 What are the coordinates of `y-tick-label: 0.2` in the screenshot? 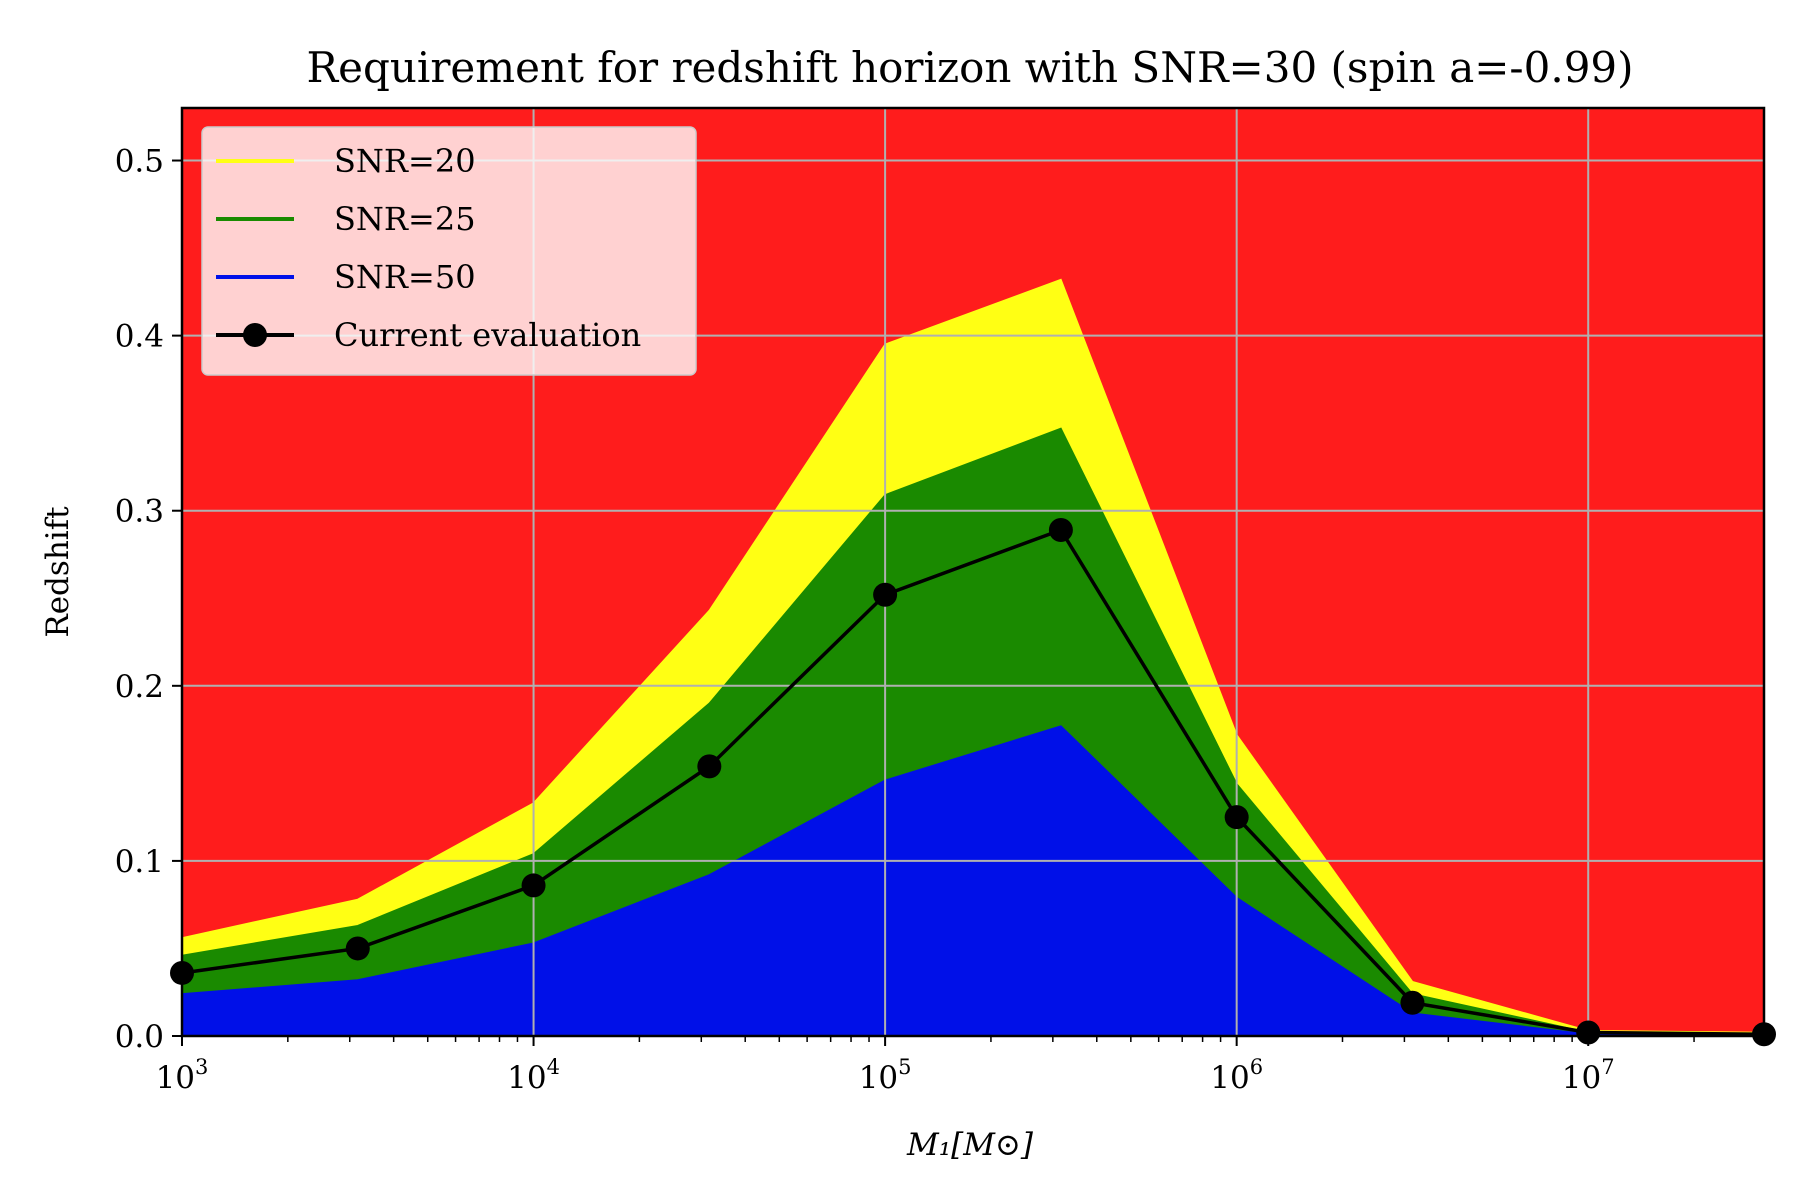 It's located at (139, 687).